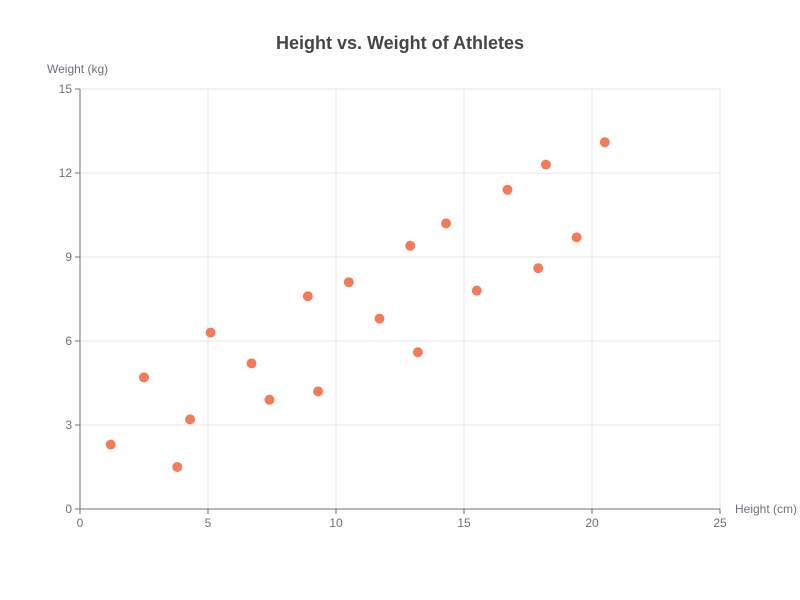 The width and height of the screenshot is (800, 600). What do you see at coordinates (464, 523) in the screenshot?
I see `x-tick-label: 15` at bounding box center [464, 523].